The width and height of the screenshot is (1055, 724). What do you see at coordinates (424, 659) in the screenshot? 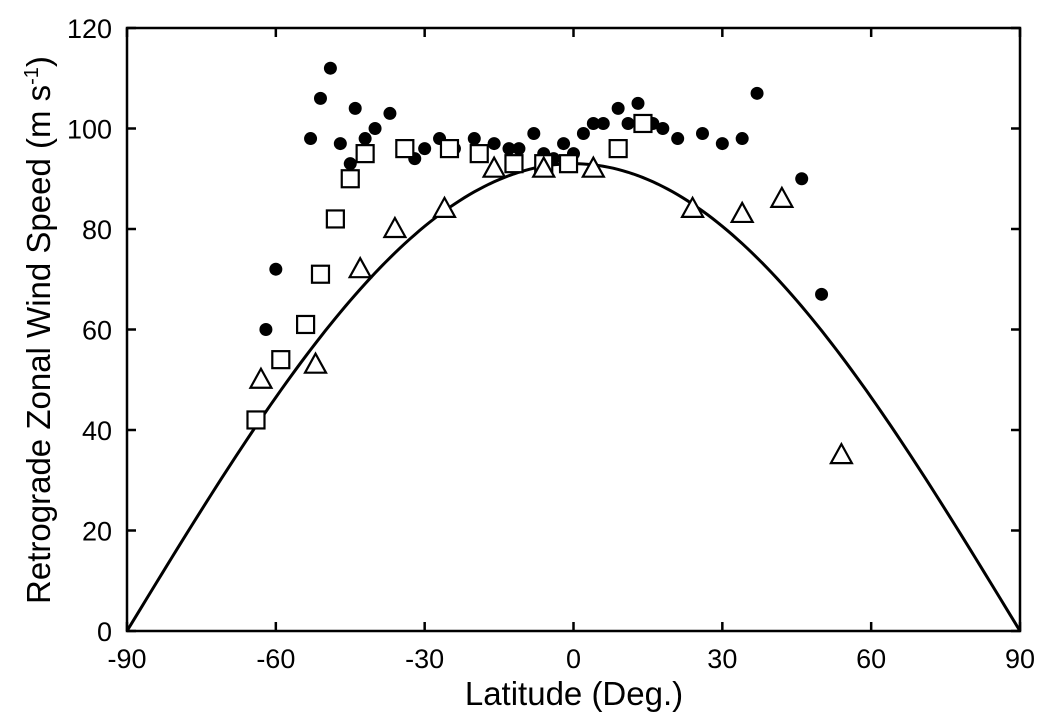
I see `x-tick-label: -30` at bounding box center [424, 659].